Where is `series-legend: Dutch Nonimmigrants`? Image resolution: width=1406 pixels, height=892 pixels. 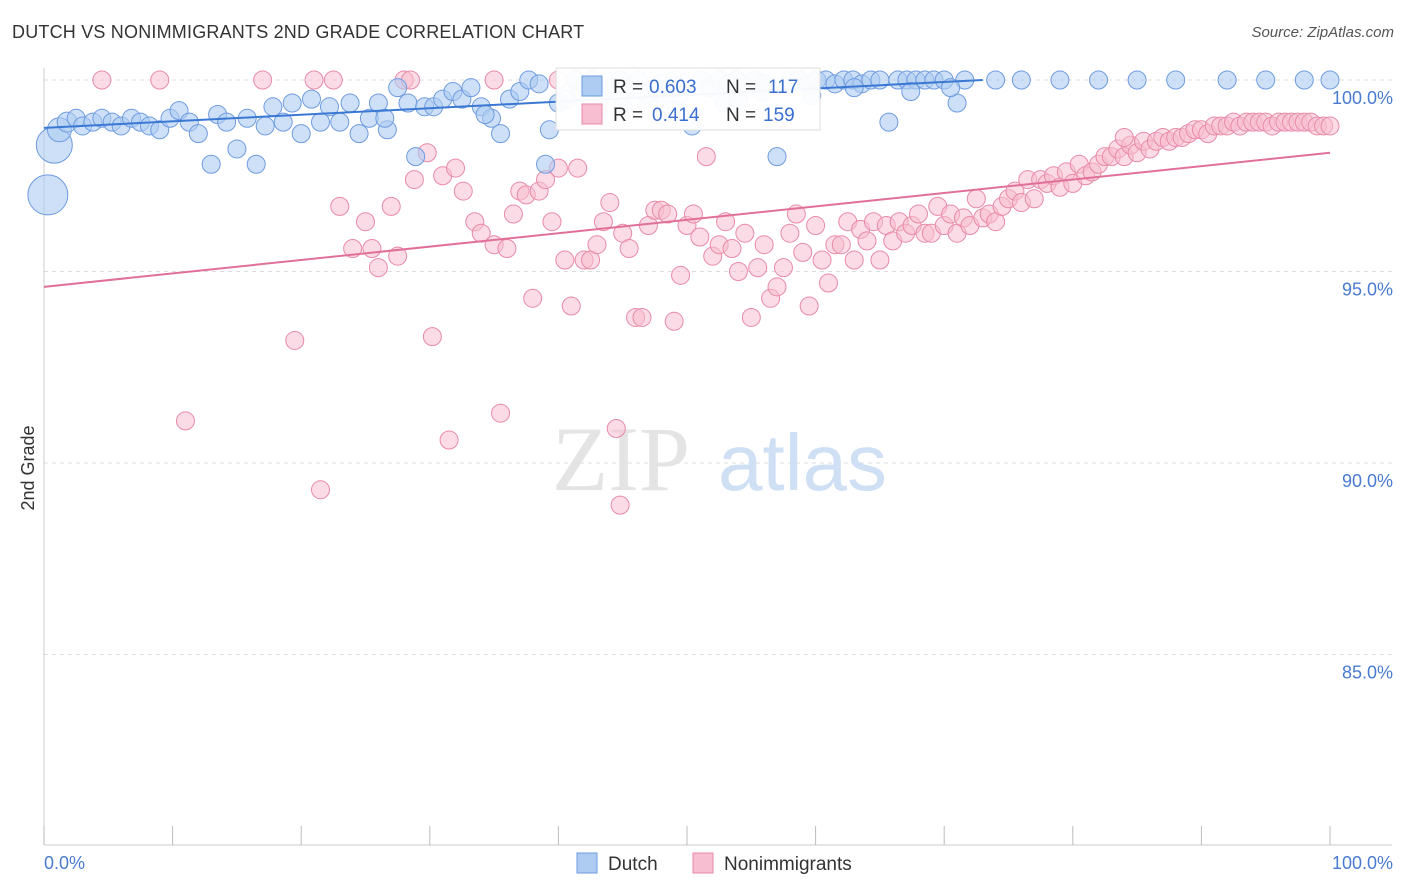
series-legend: Dutch Nonimmigrants is located at coordinates (714, 863).